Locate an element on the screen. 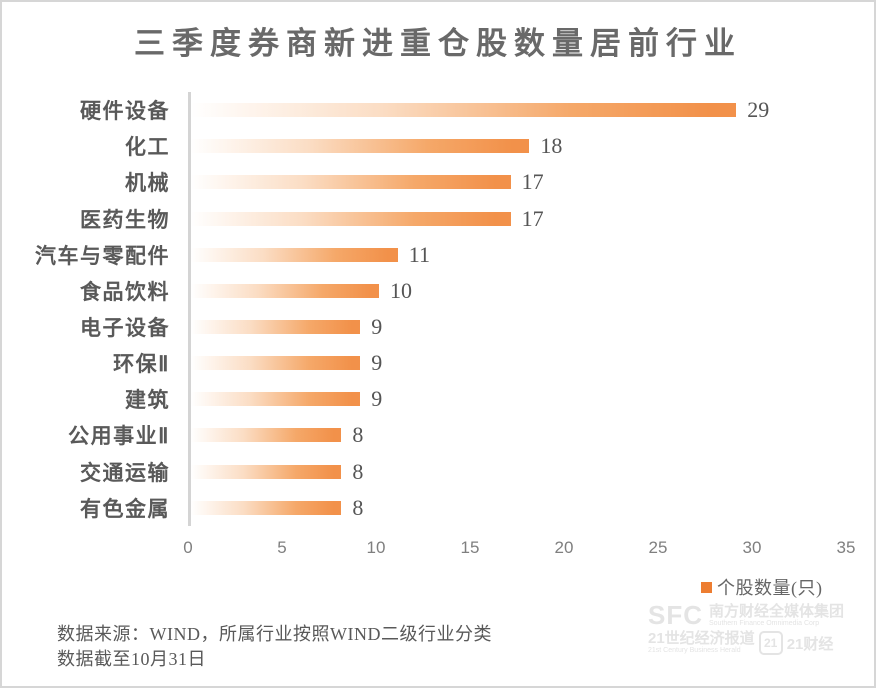 The image size is (876, 688). watermark-brand-cn: 21财经 is located at coordinates (810, 644).